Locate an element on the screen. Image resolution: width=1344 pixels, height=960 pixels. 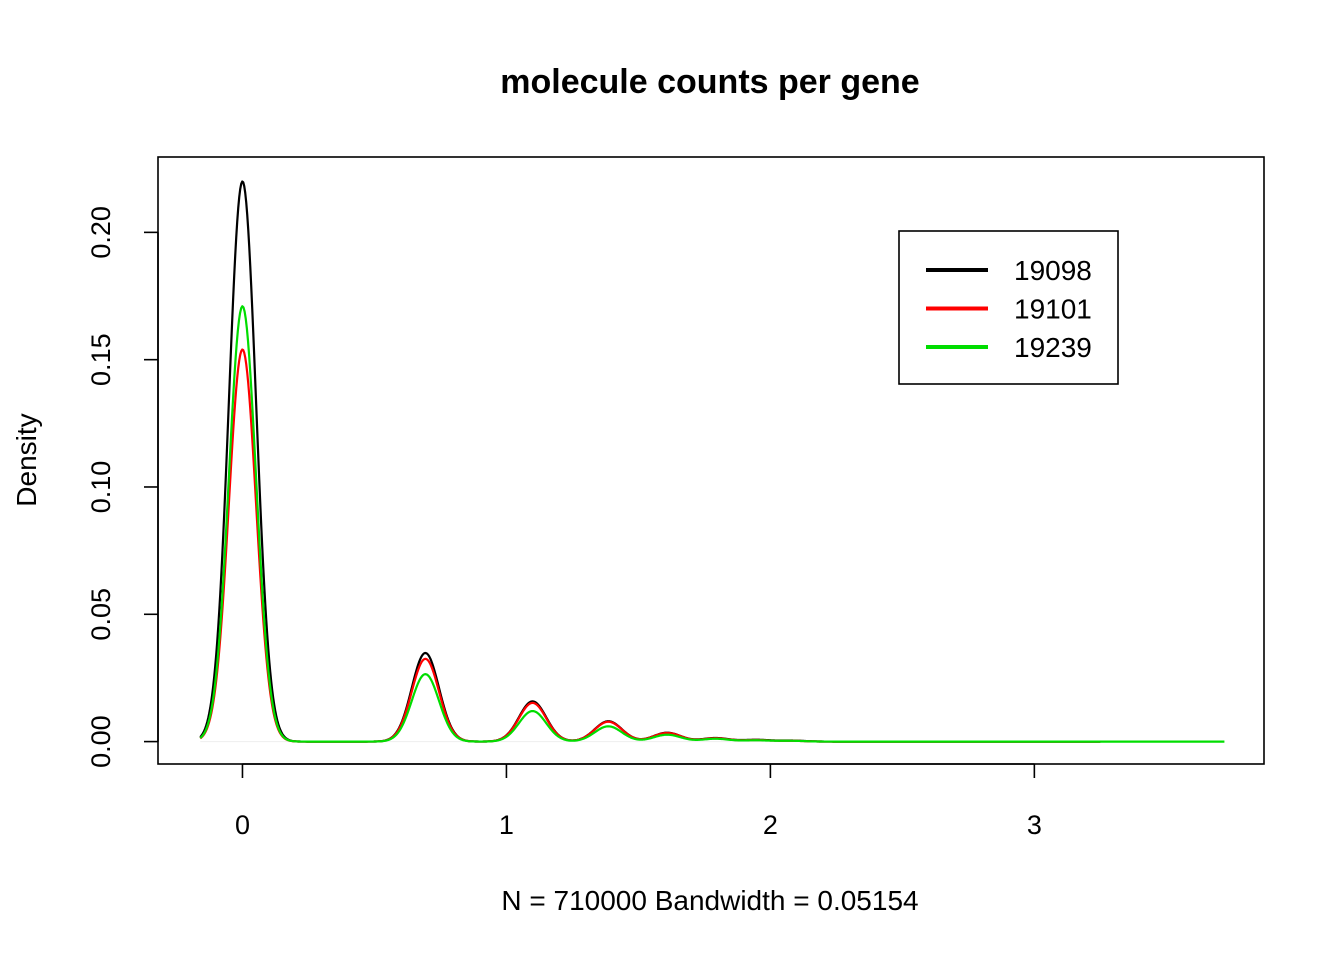
legend-label-19101: 19101 is located at coordinates (1053, 309).